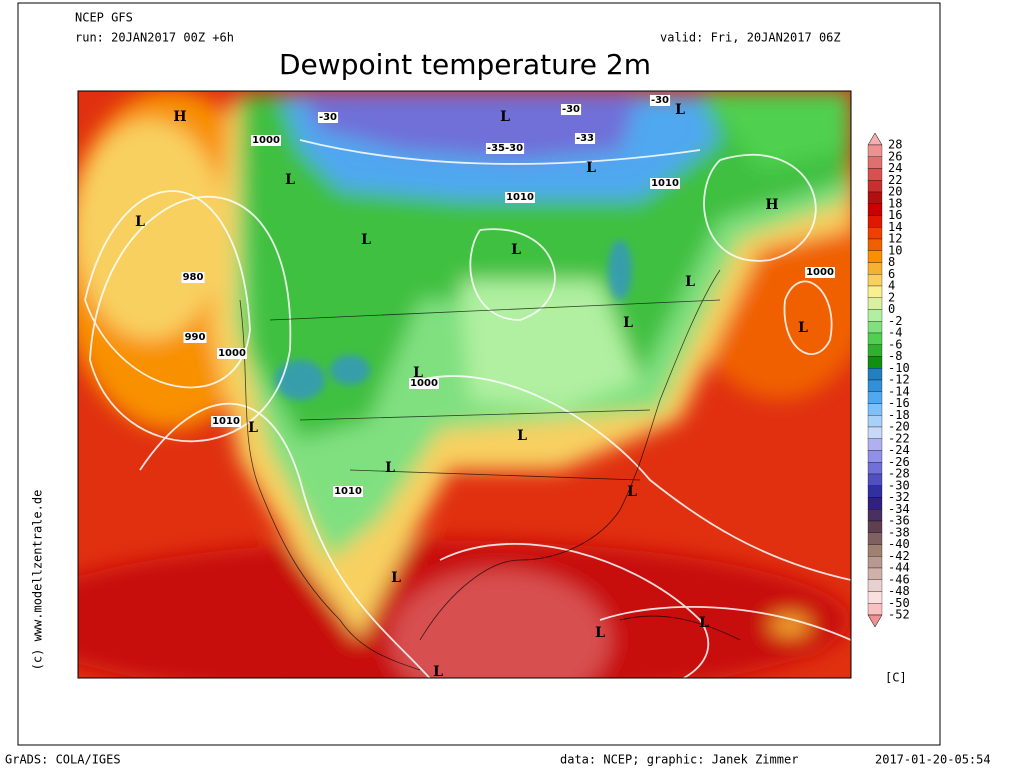 This screenshot has height=772, width=1024. I want to click on run-time: run: 20JAN2017 00Z +6h, so click(154, 38).